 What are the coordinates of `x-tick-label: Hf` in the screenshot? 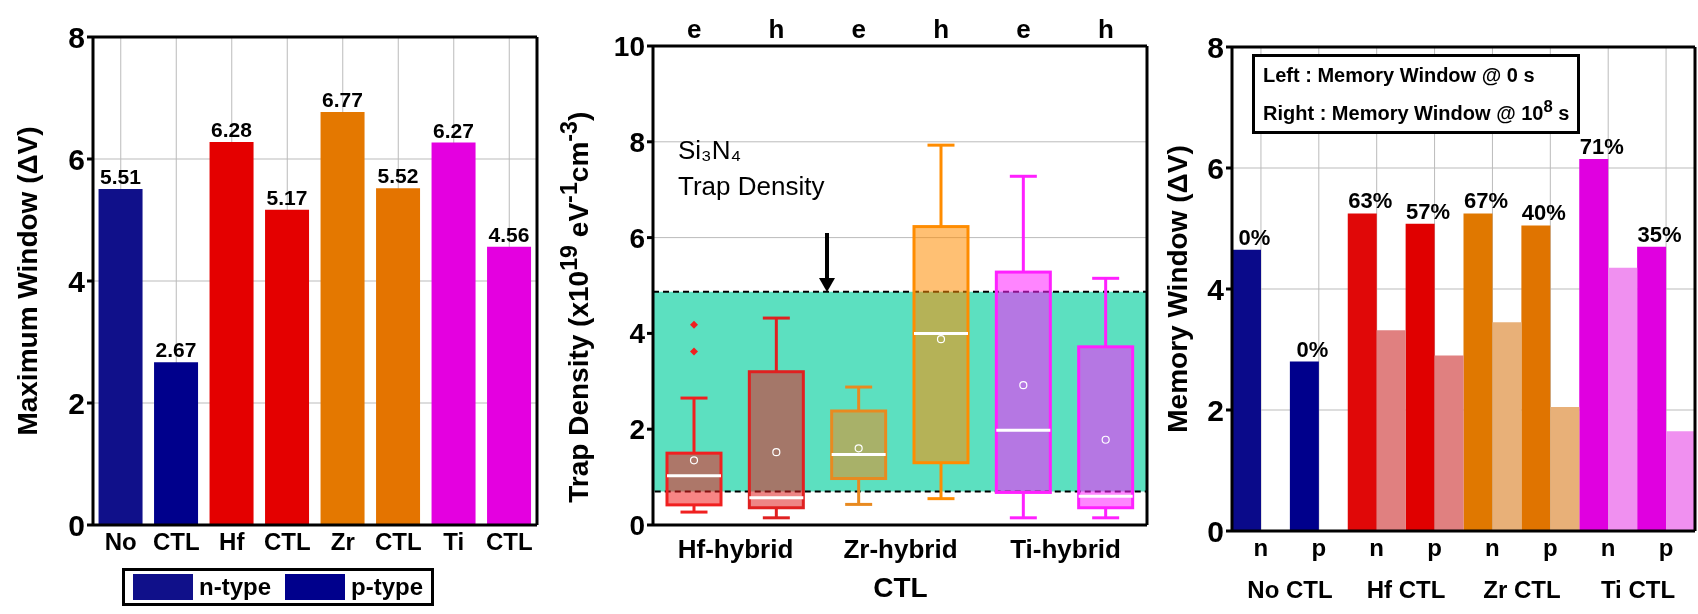 It's located at (232, 542).